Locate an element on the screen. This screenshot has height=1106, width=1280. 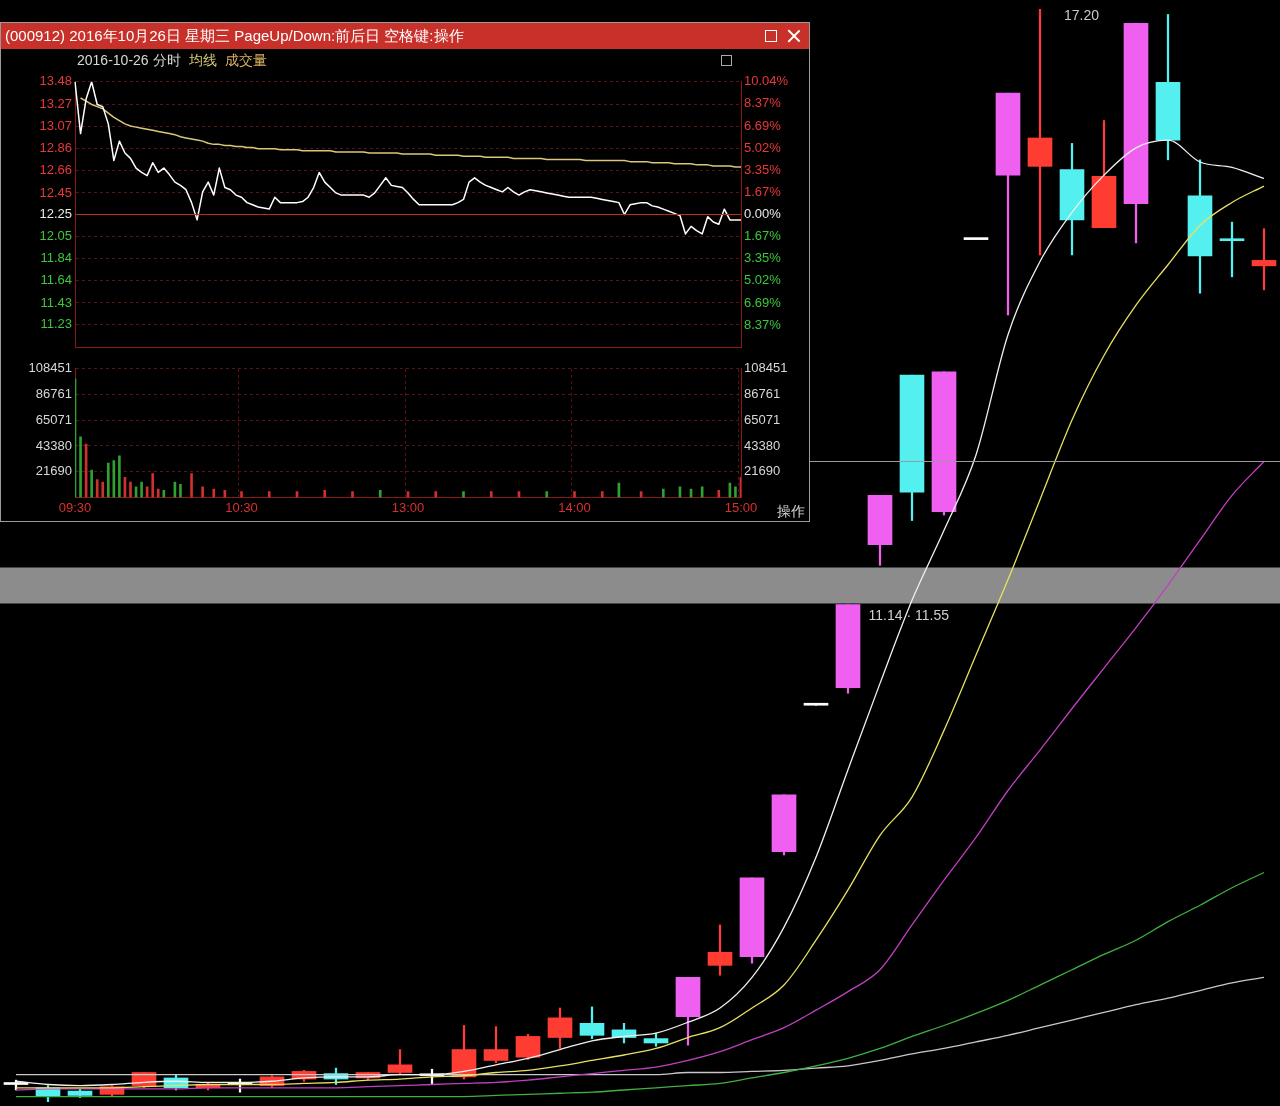
x-tick-label: 15:00 is located at coordinates (741, 507).